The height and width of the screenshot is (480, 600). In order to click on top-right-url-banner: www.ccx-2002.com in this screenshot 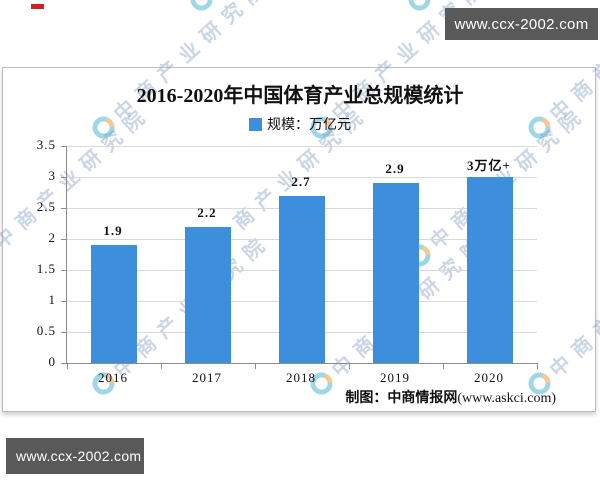, I will do `click(521, 24)`.